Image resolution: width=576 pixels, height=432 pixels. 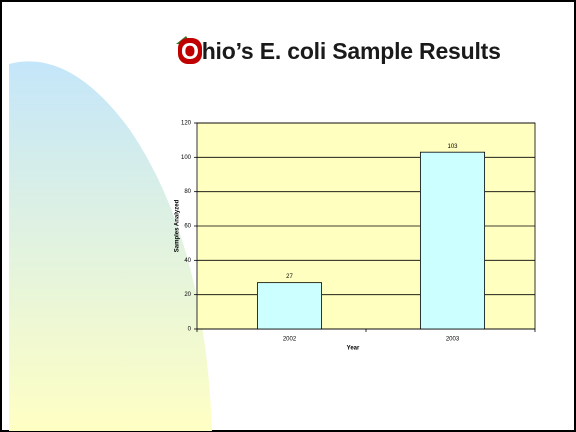 I want to click on x-axis-label: Year, so click(x=353, y=349).